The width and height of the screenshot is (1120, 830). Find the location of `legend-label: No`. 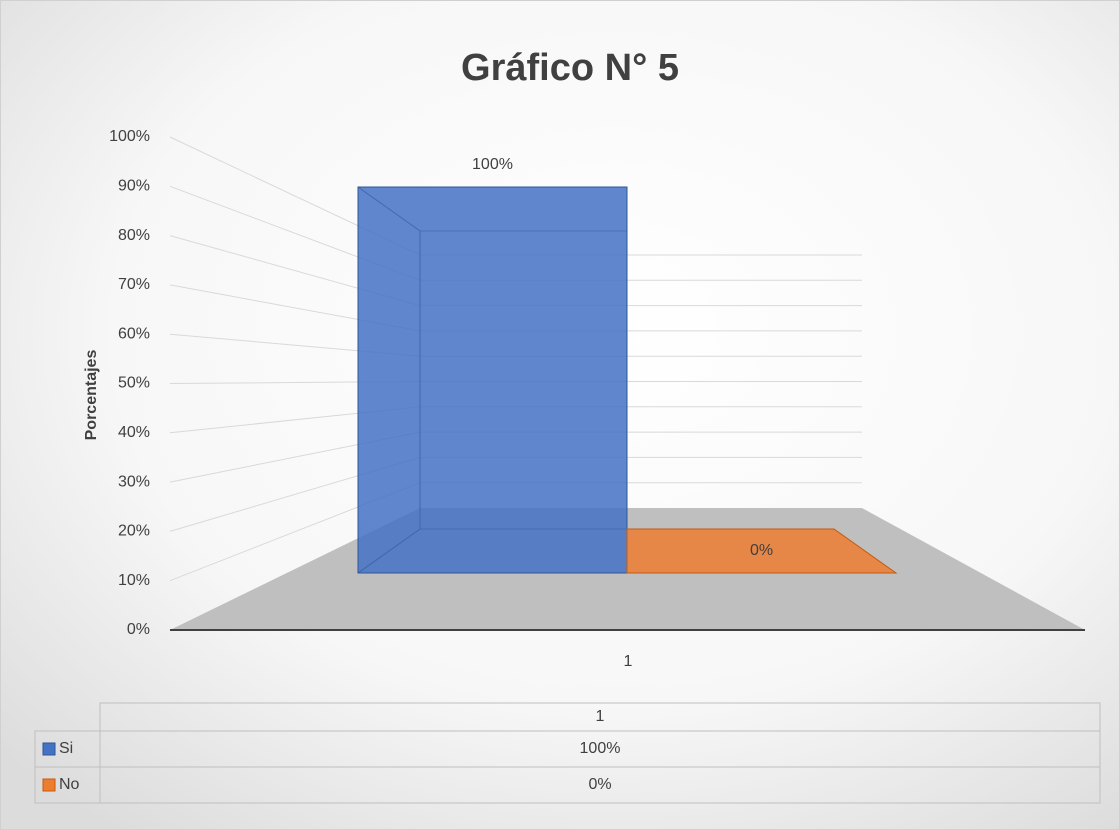

legend-label: No is located at coordinates (69, 784).